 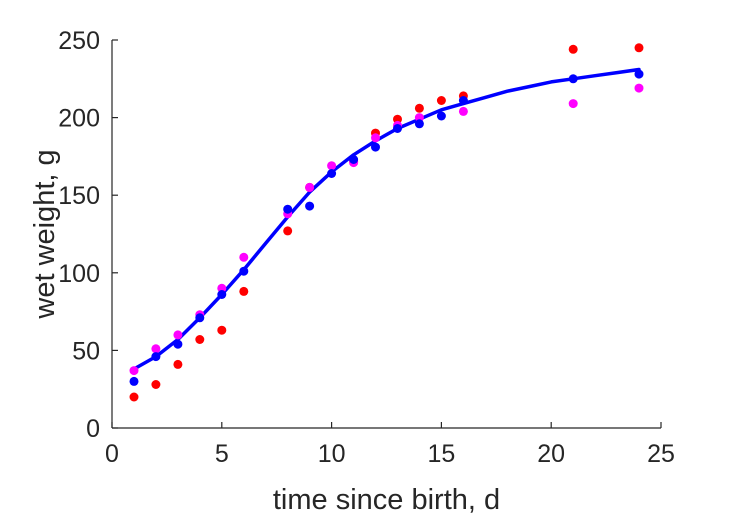 I want to click on x-tick-label: 15, so click(x=441, y=454).